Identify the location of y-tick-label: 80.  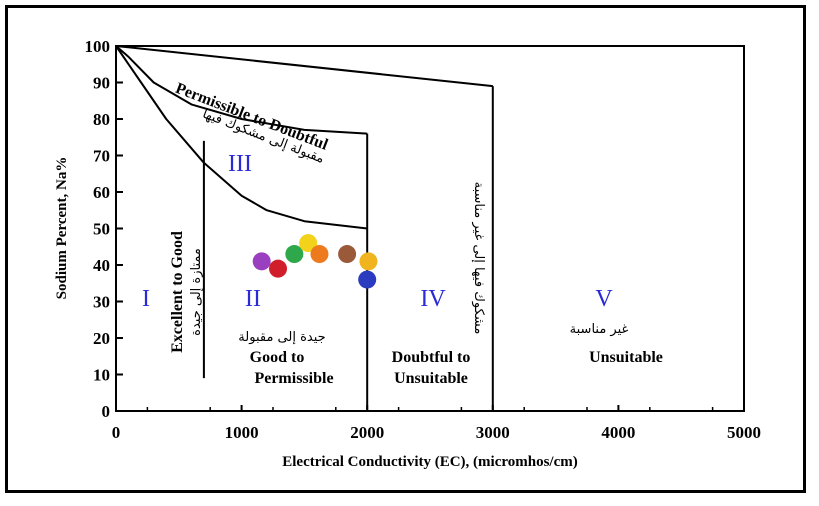
(101, 119).